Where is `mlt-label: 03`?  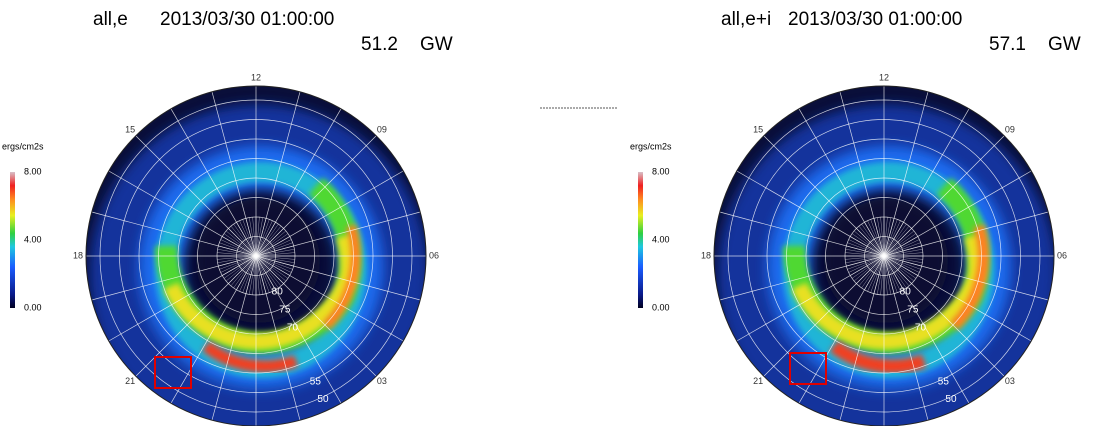
mlt-label: 03 is located at coordinates (1010, 381).